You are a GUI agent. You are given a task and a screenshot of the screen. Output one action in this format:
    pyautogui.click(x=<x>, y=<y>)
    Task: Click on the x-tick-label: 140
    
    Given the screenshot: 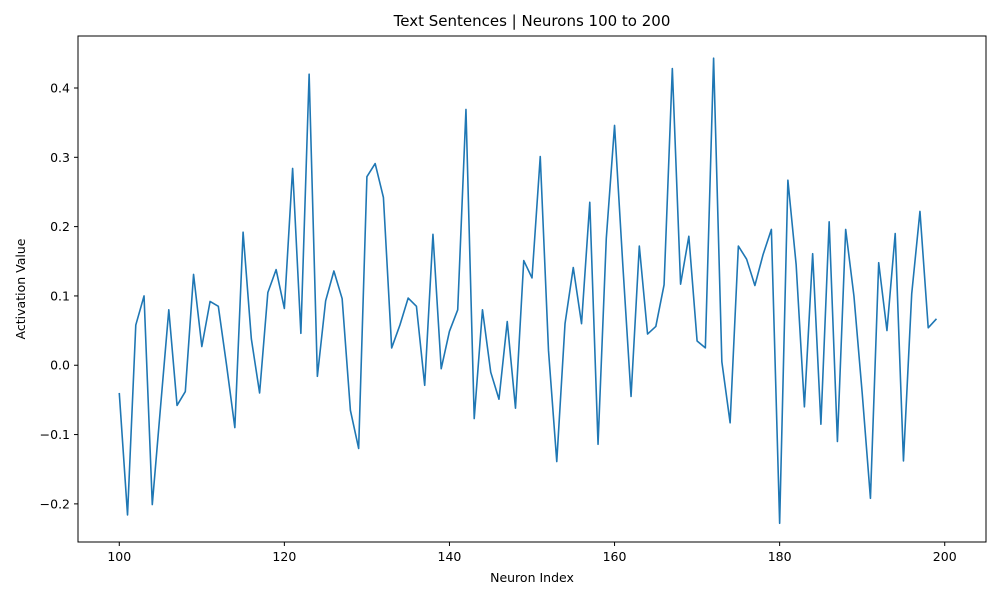 What is the action you would take?
    pyautogui.click(x=450, y=556)
    